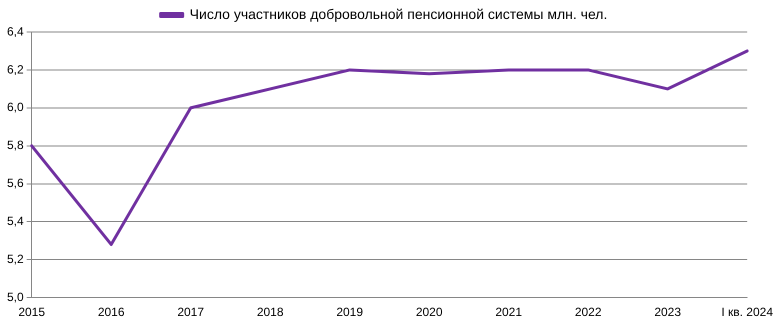  Describe the element at coordinates (111, 312) in the screenshot. I see `x-tick-label: 2016` at that location.